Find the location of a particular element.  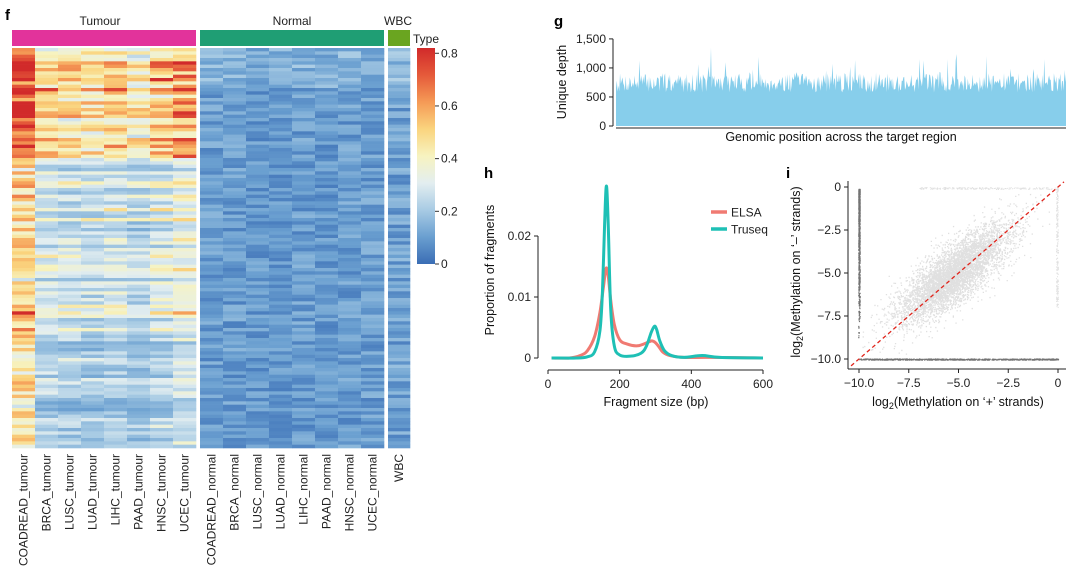

legend-title: Type is located at coordinates (426, 39).